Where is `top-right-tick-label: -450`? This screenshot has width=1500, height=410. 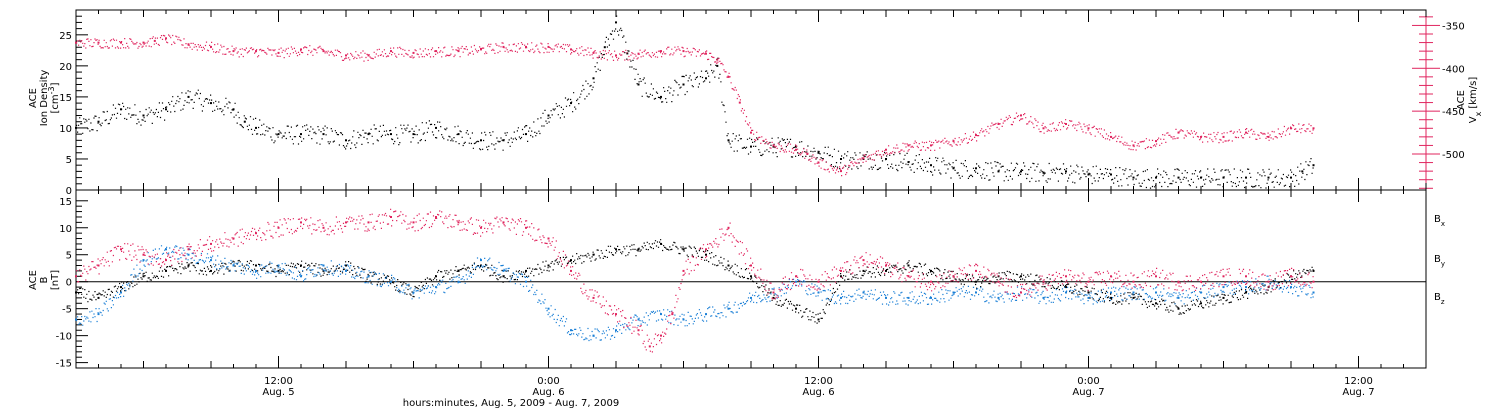
top-right-tick-label: -450 is located at coordinates (1453, 112).